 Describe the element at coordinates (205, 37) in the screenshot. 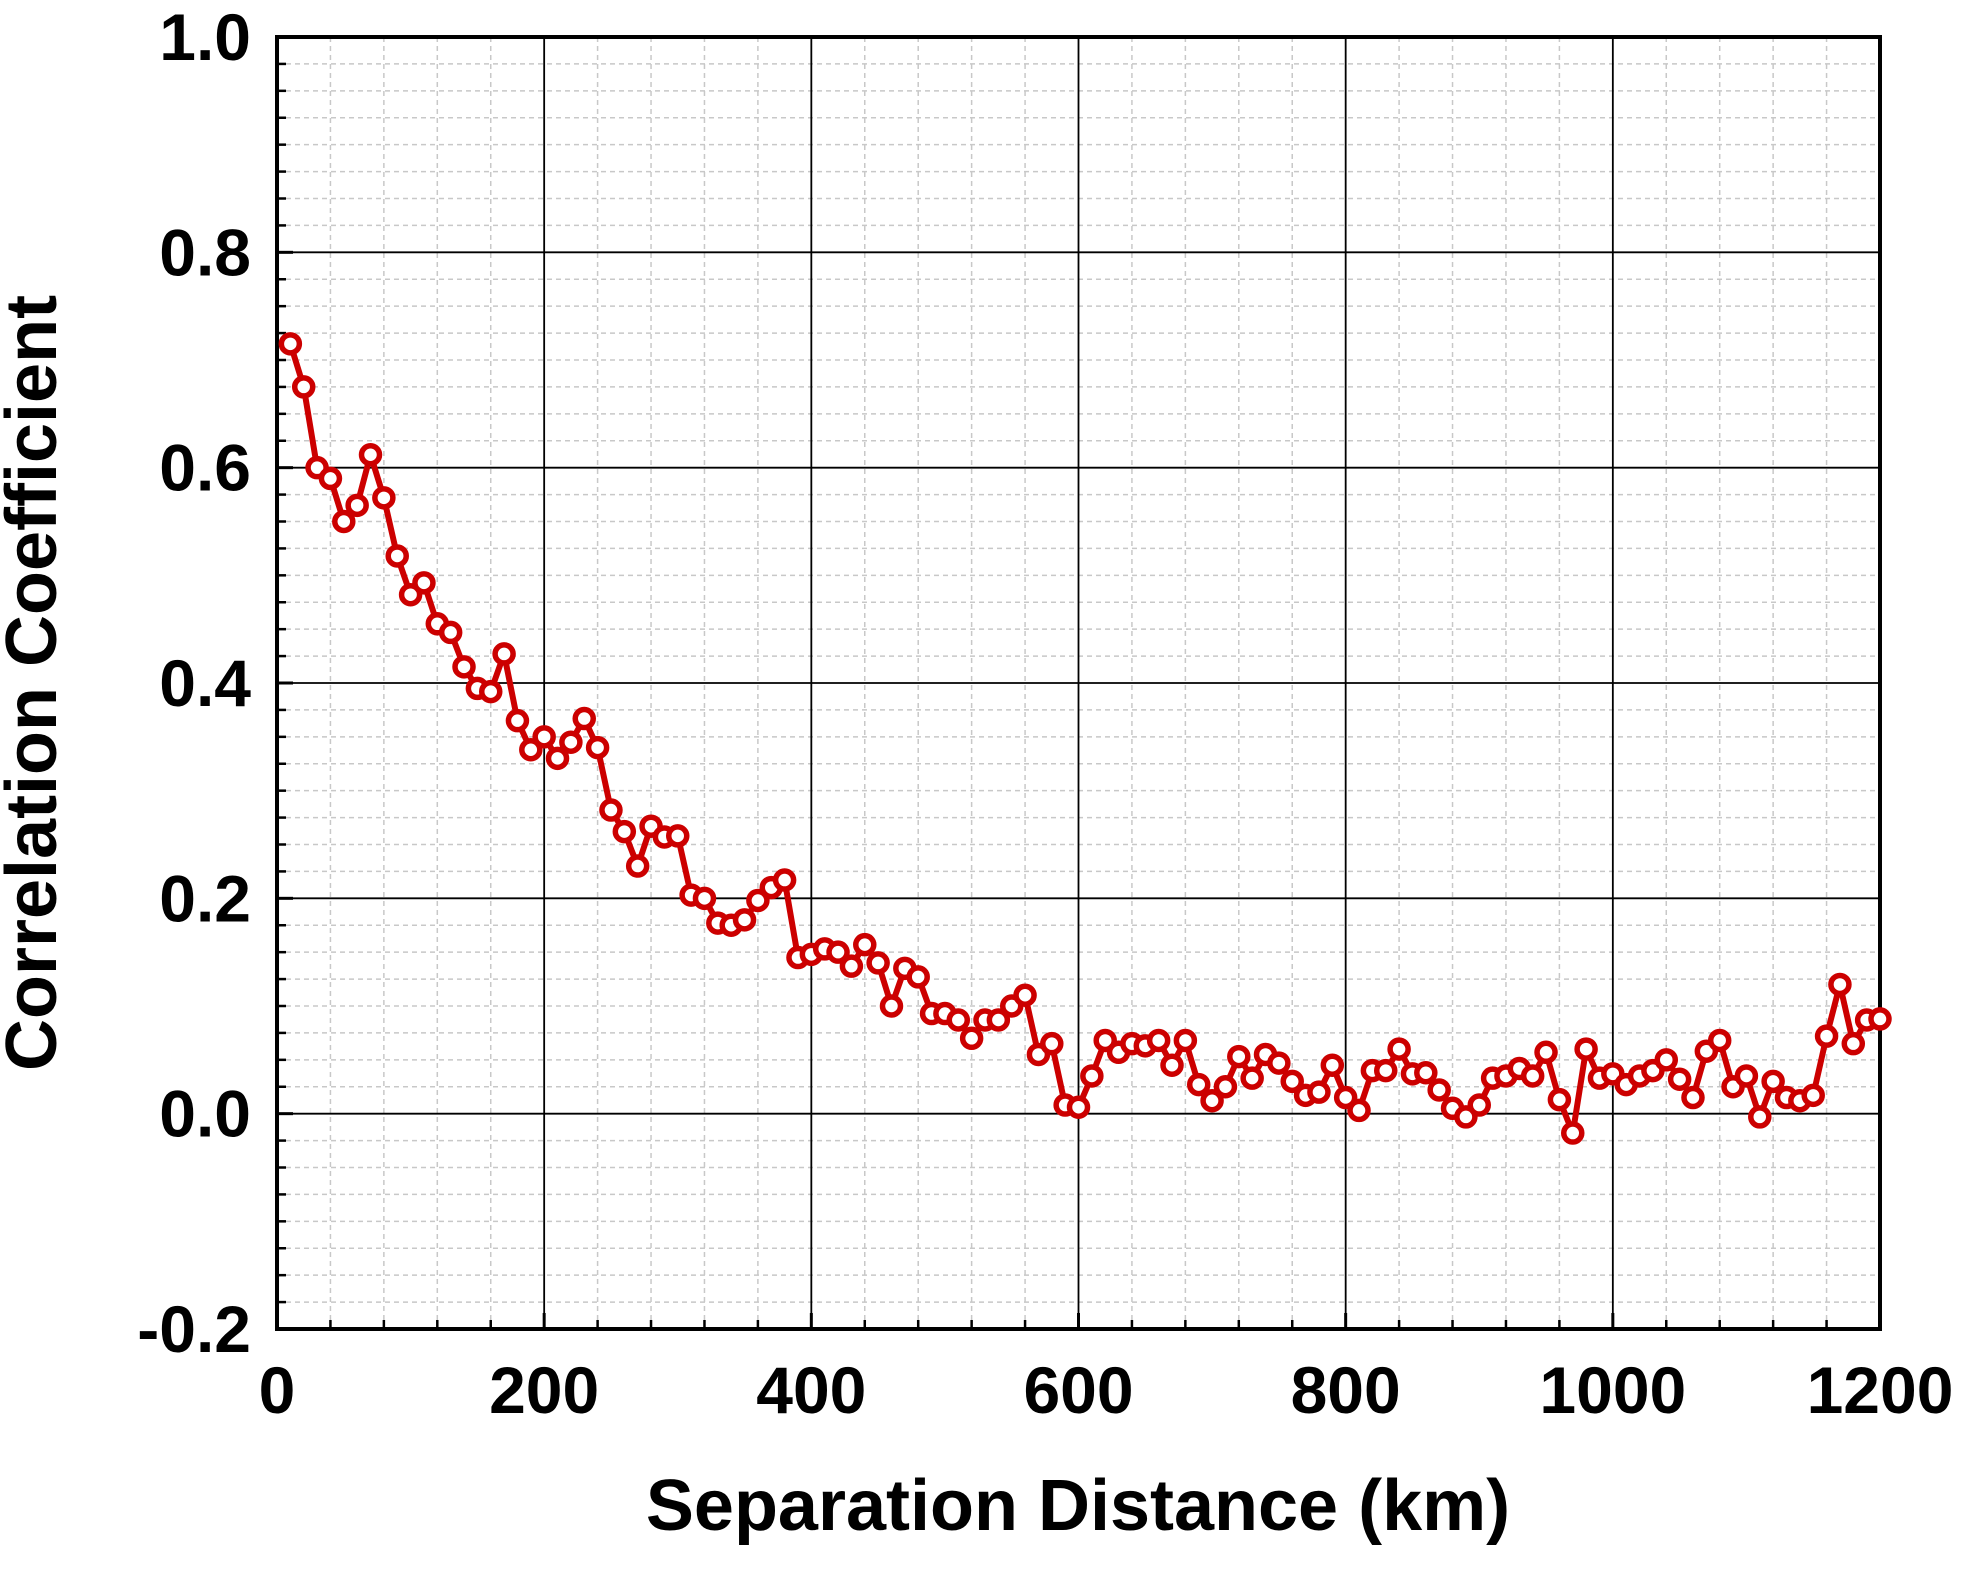

I see `y-tick-label: 1.0` at that location.